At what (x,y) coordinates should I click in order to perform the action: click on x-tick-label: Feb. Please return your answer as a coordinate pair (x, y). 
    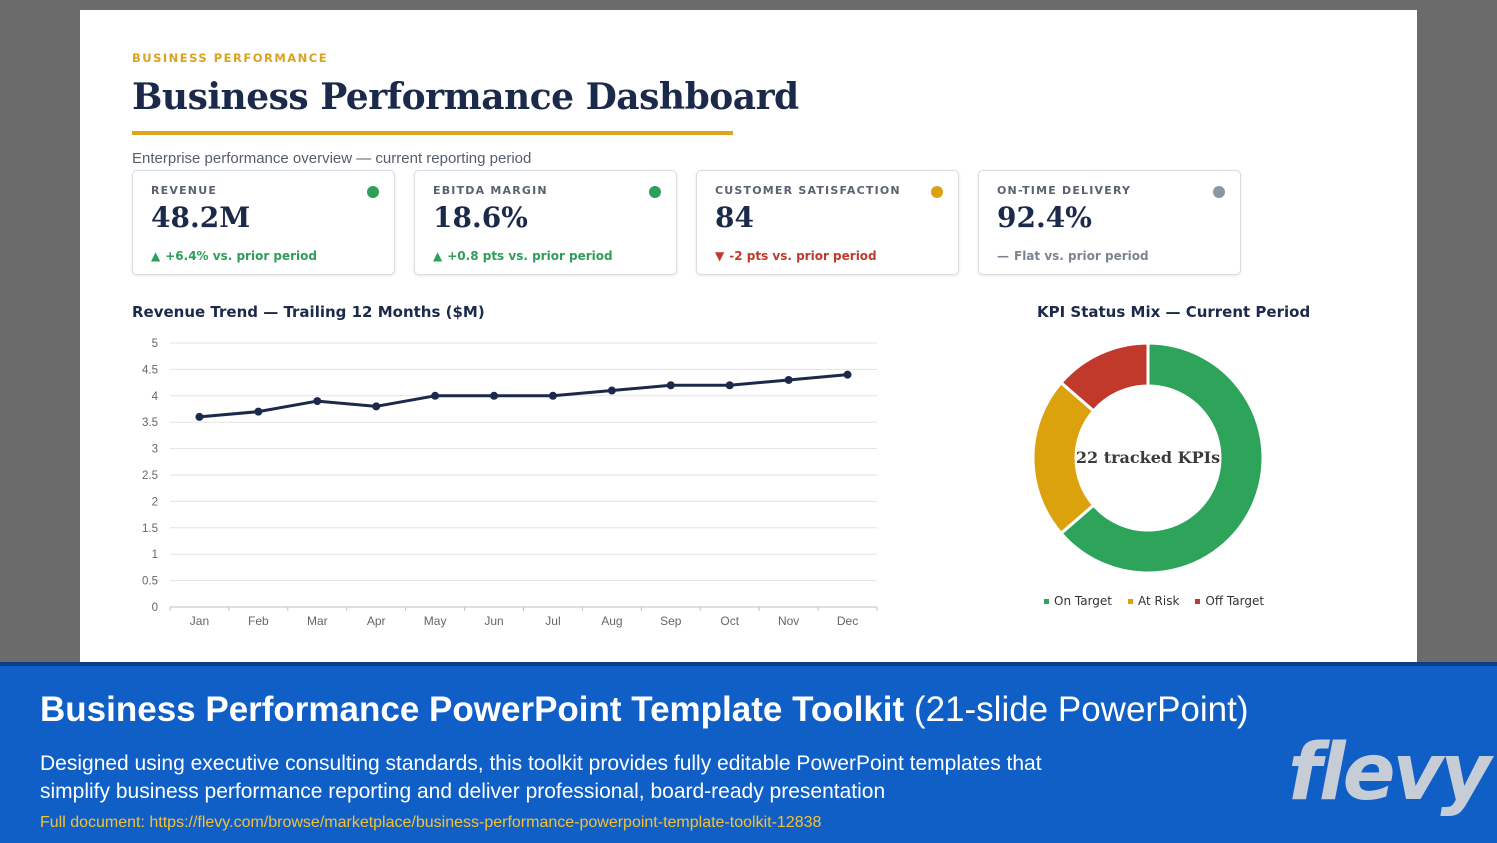
    Looking at the image, I should click on (258, 621).